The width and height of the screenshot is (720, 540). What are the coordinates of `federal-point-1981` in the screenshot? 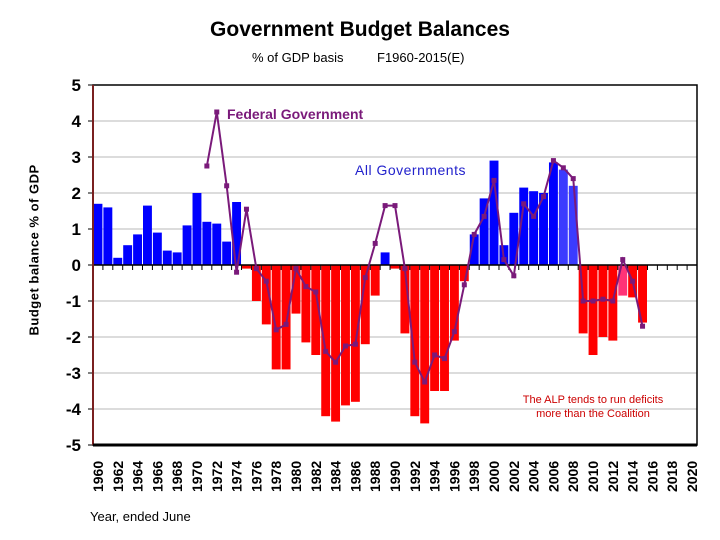 It's located at (306, 287).